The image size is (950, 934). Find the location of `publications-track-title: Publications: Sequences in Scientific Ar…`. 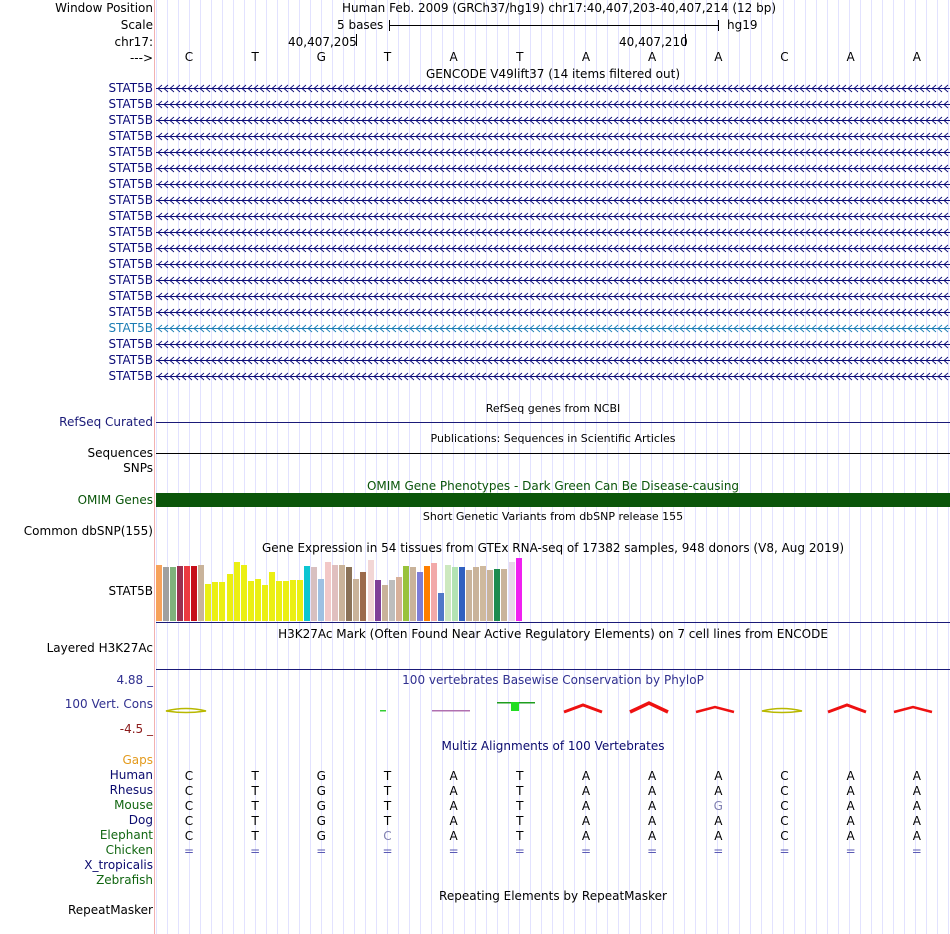

publications-track-title: Publications: Sequences in Scientific Ar… is located at coordinates (553, 438).